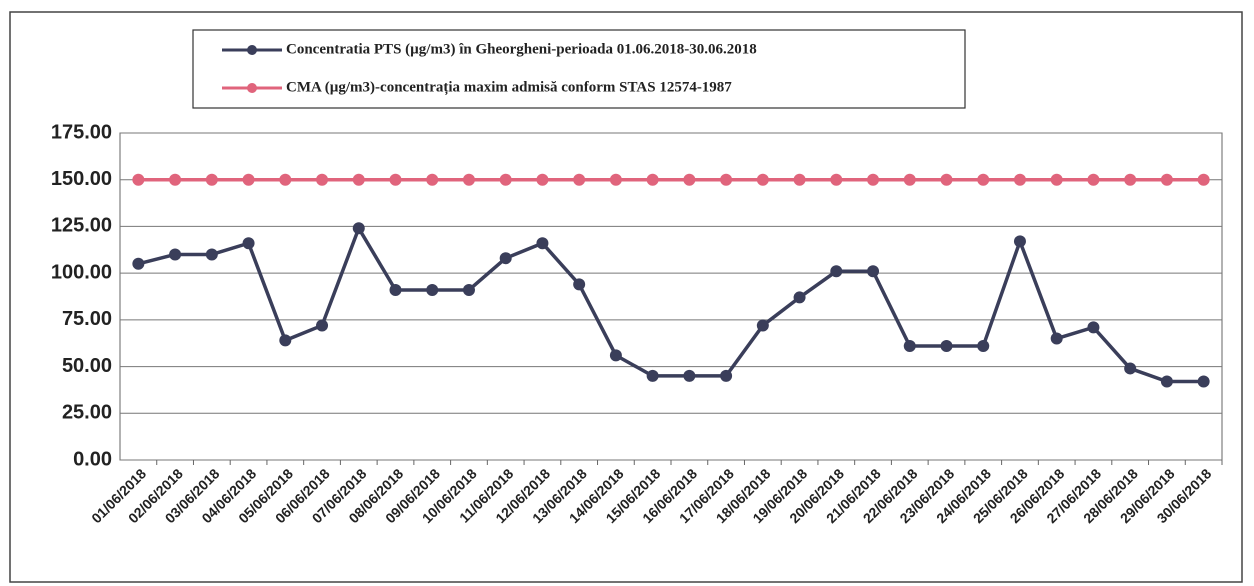  I want to click on y-tick-label: 125.00, so click(81, 226).